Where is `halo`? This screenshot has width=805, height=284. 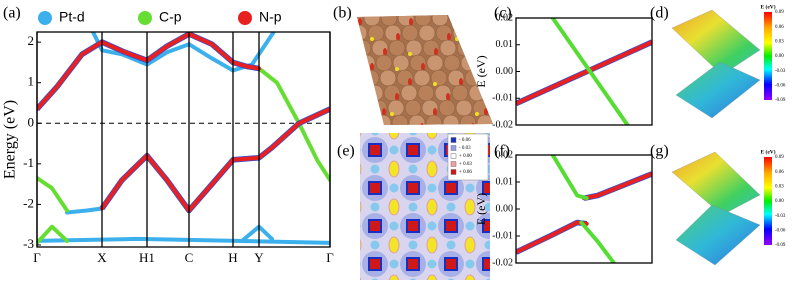 halo is located at coordinates (337, 226).